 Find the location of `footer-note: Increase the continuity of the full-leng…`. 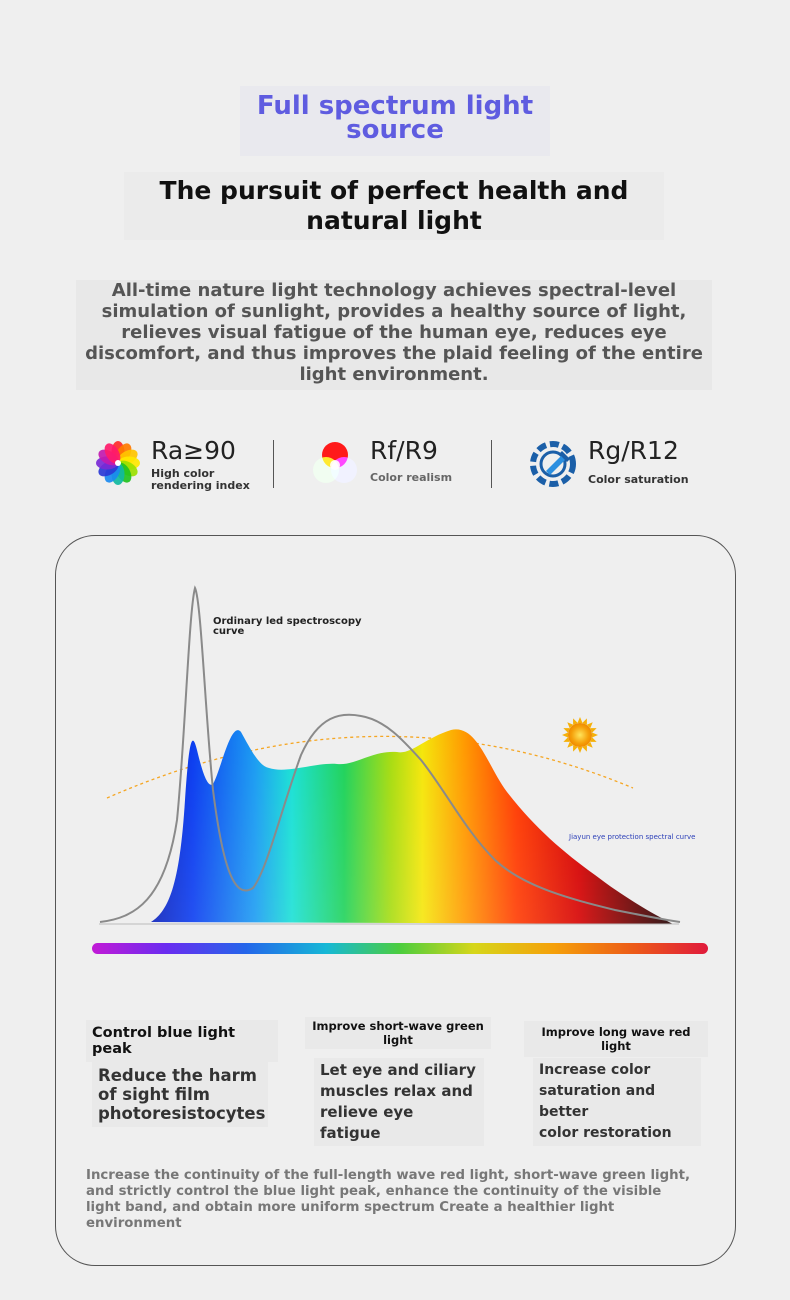

footer-note: Increase the continuity of the full-leng… is located at coordinates (388, 1199).